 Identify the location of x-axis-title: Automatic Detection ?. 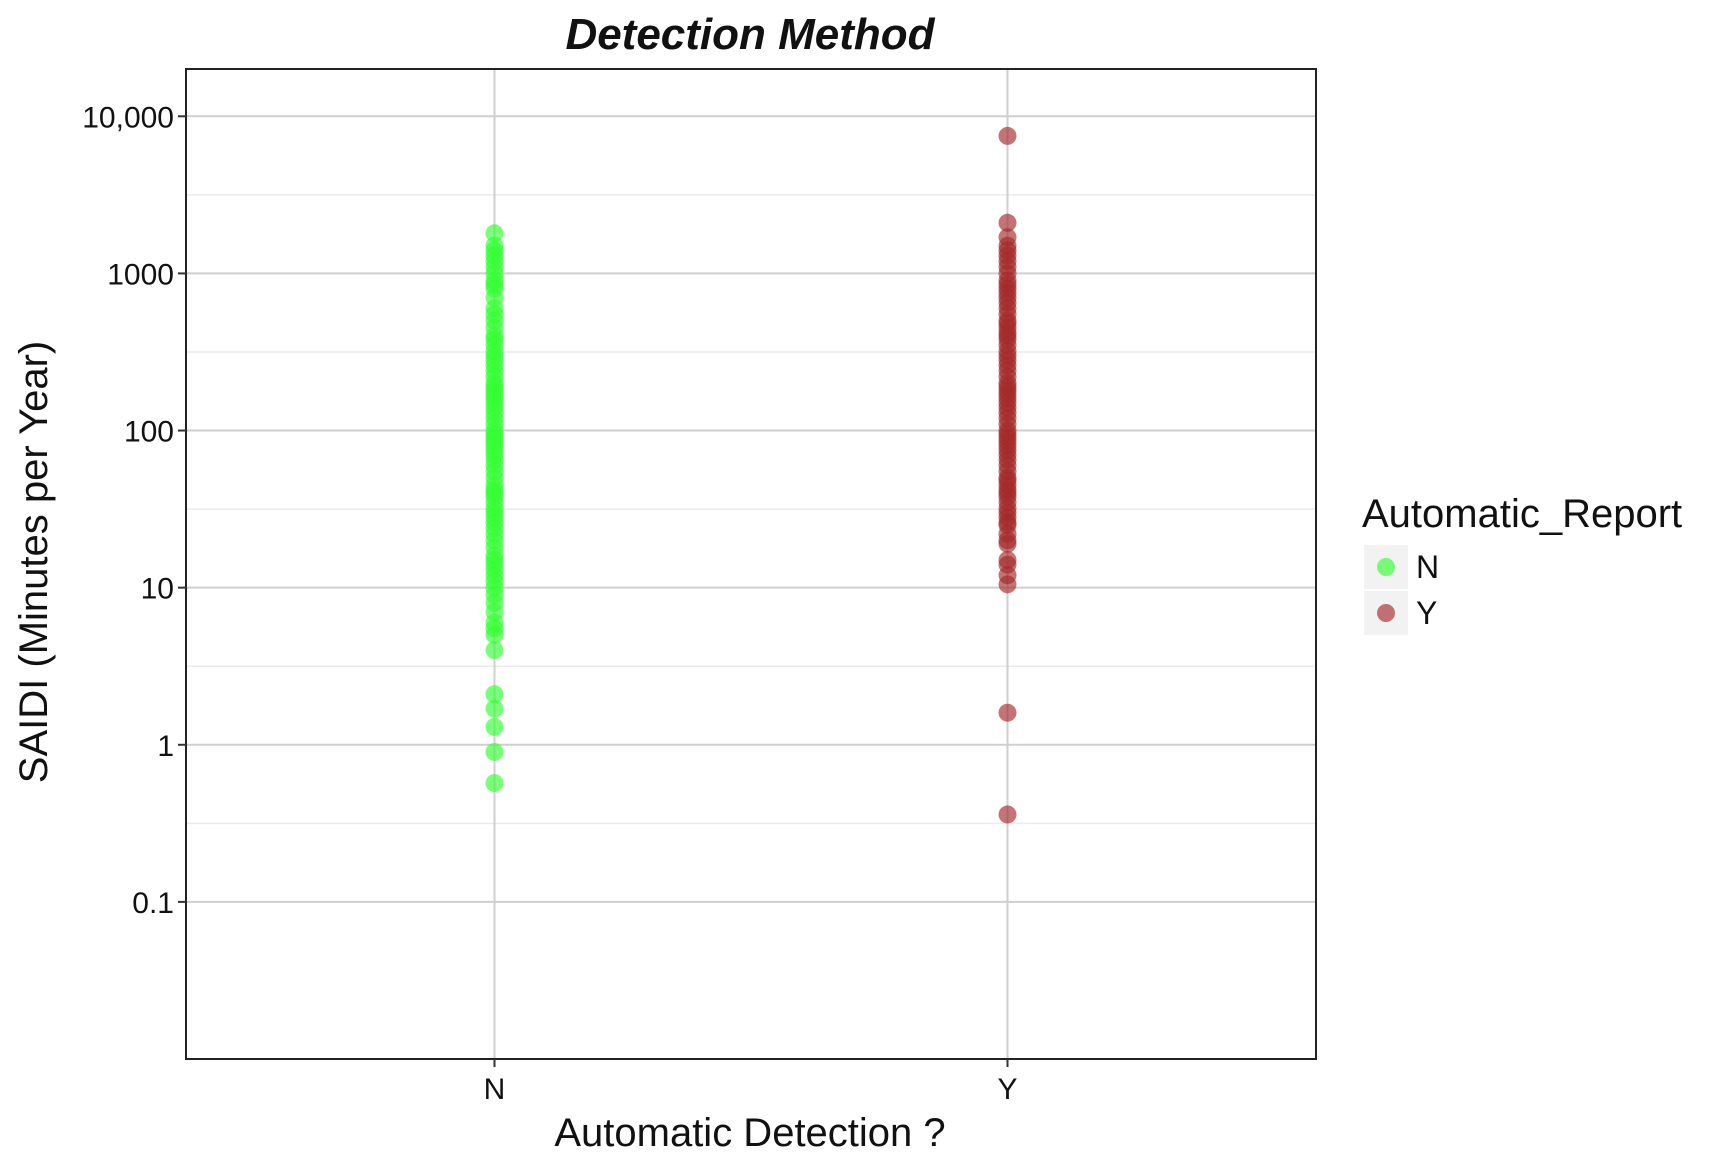
(749, 1131).